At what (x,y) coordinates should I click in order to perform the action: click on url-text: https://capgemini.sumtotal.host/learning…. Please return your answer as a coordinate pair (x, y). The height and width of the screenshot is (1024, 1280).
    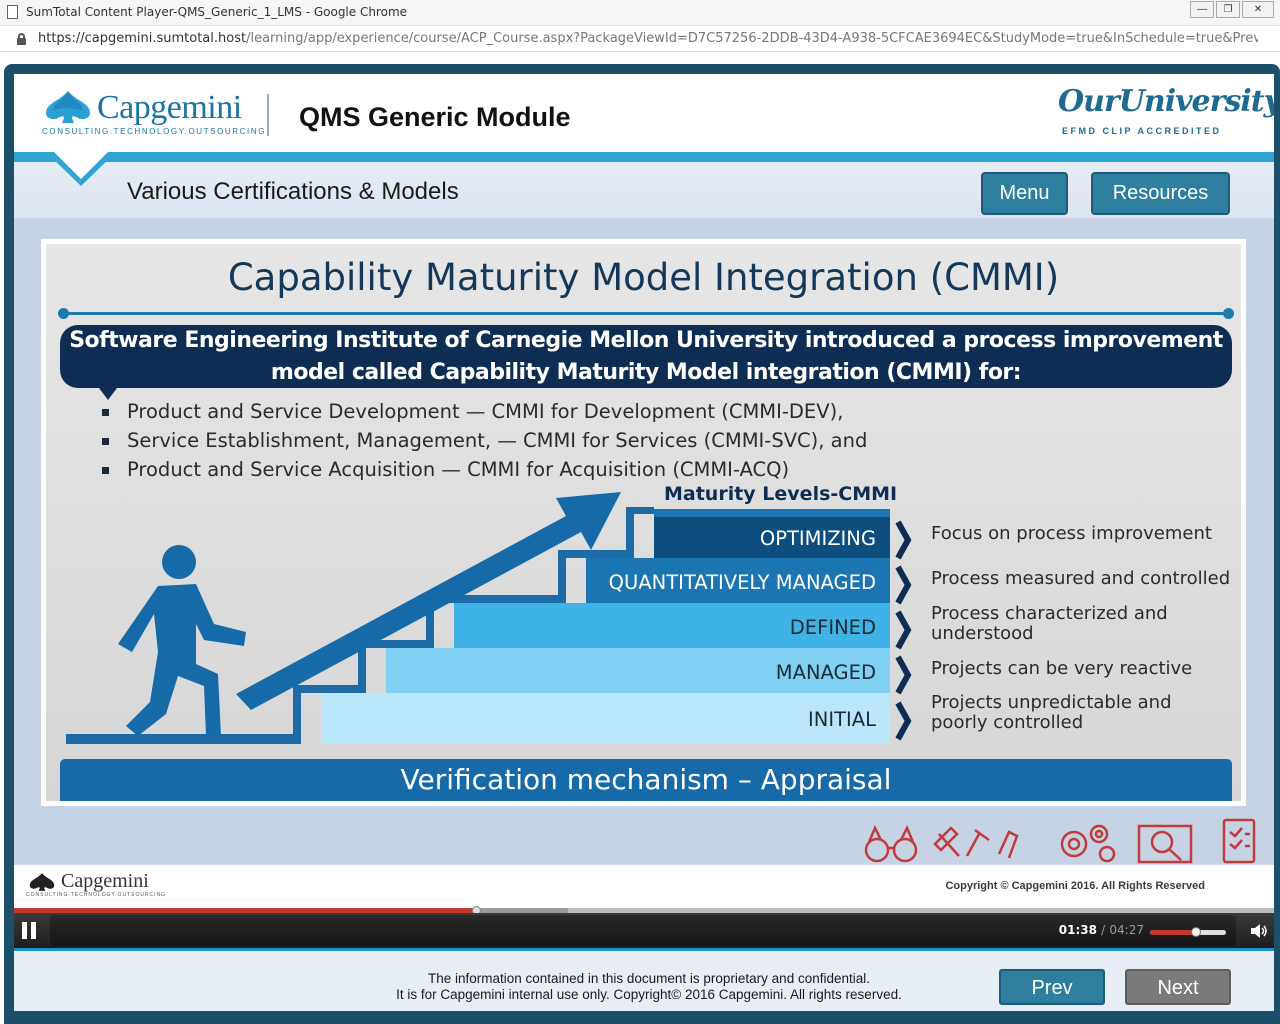
    Looking at the image, I should click on (648, 38).